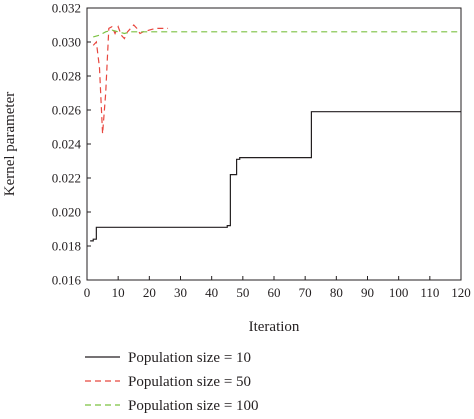 The image size is (474, 419). What do you see at coordinates (193, 406) in the screenshot?
I see `legend-label-3: Population size = 100` at bounding box center [193, 406].